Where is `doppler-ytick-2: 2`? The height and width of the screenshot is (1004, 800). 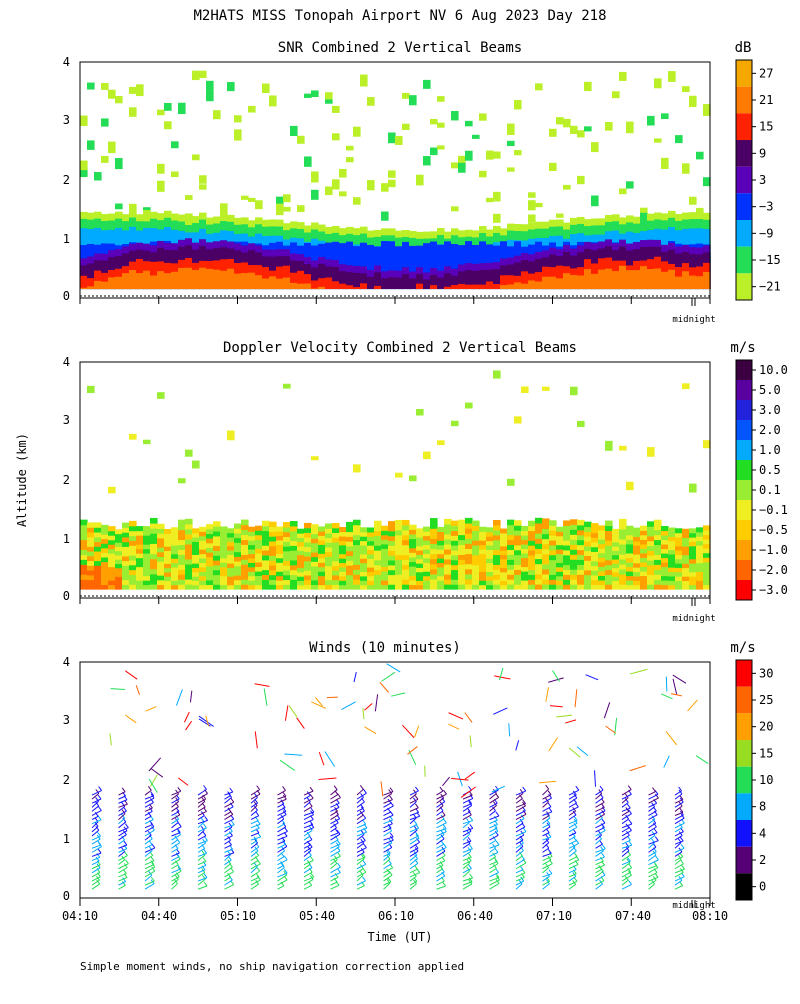
doppler-ytick-2: 2 is located at coordinates (66, 480).